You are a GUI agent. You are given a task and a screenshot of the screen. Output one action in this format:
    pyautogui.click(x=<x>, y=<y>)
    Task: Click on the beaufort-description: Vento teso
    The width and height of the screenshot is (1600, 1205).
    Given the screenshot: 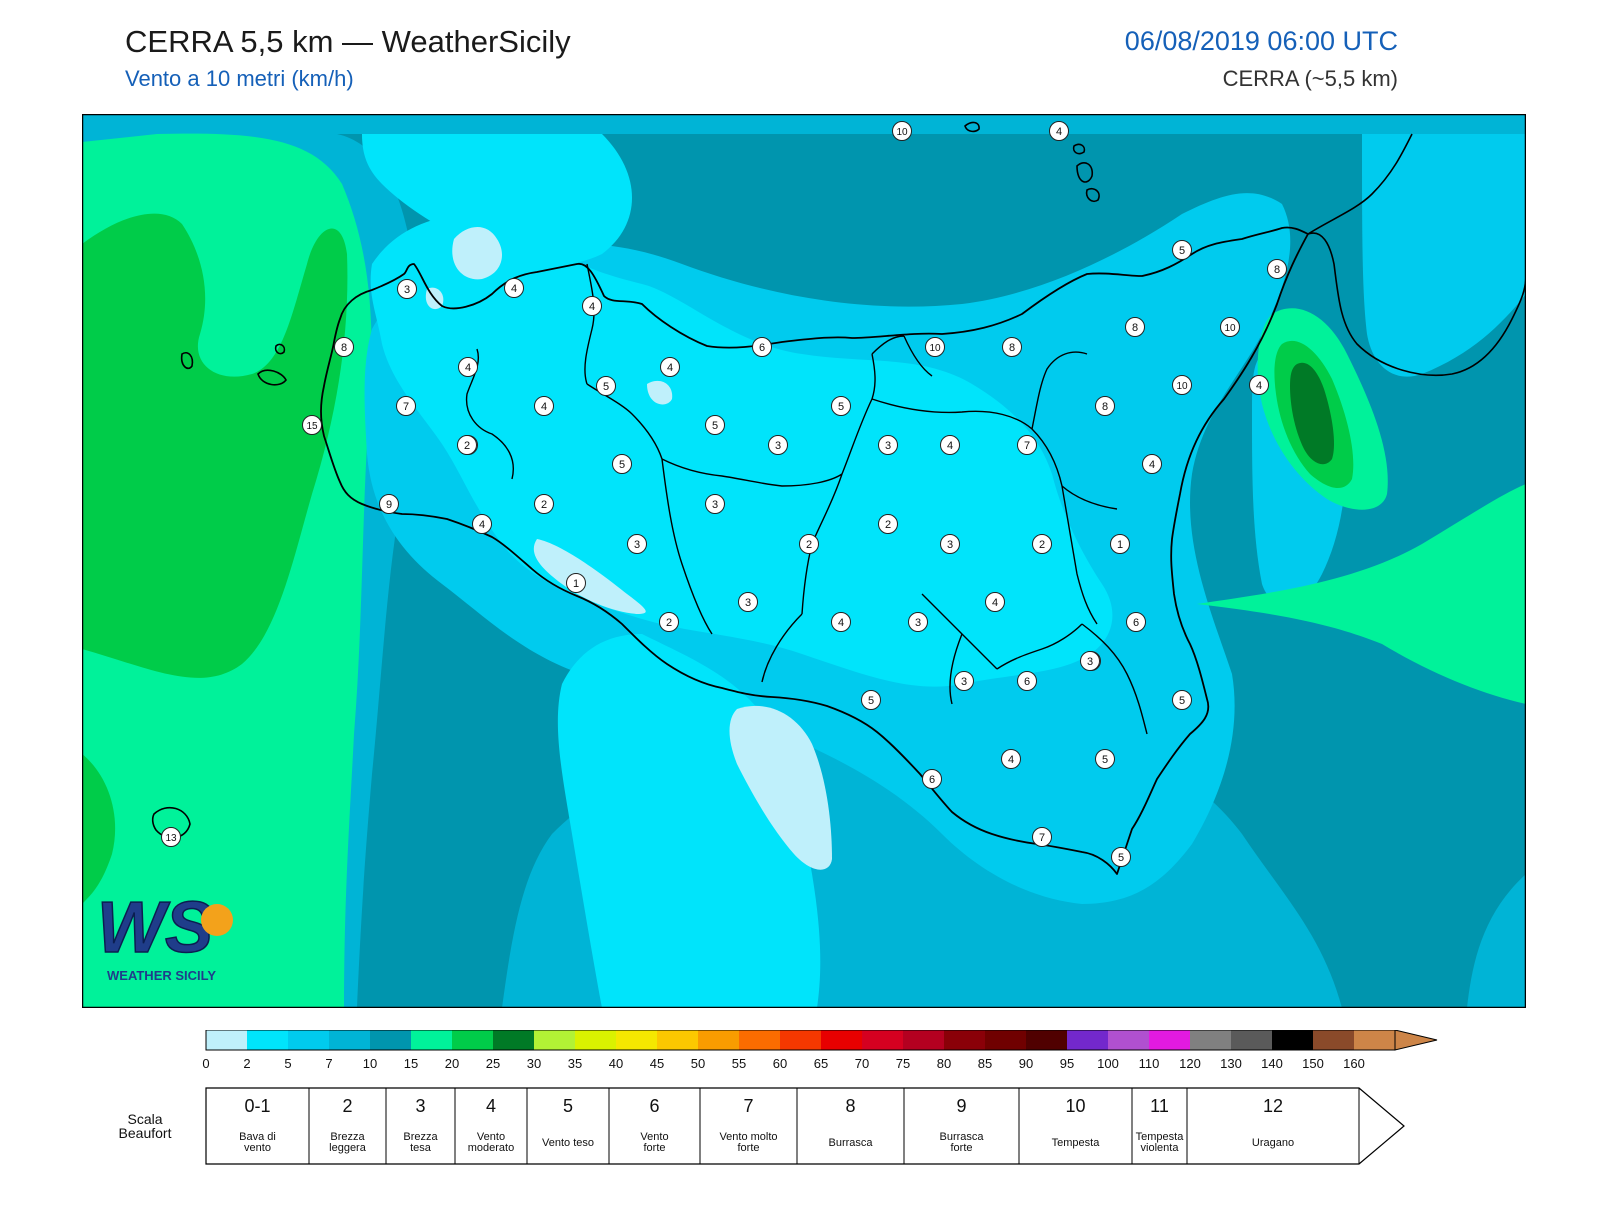 What is the action you would take?
    pyautogui.click(x=568, y=1143)
    